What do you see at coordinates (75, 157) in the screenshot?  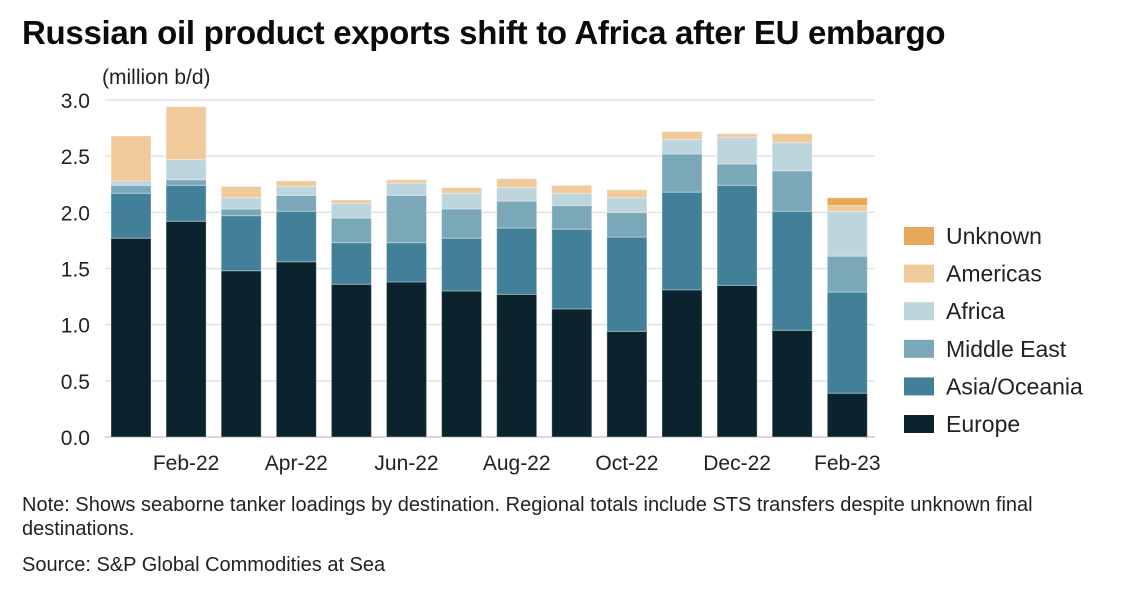 I see `y-tick-label: 2.5` at bounding box center [75, 157].